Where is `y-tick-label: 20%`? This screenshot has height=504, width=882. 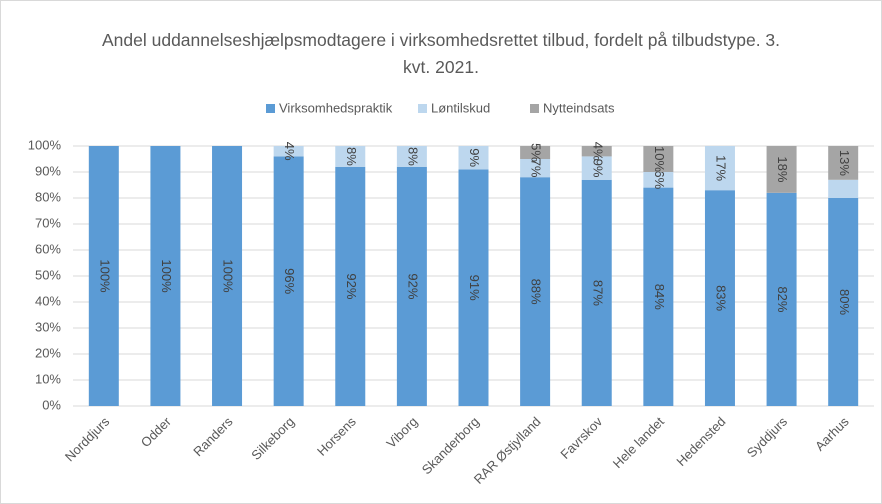 y-tick-label: 20% is located at coordinates (48, 352).